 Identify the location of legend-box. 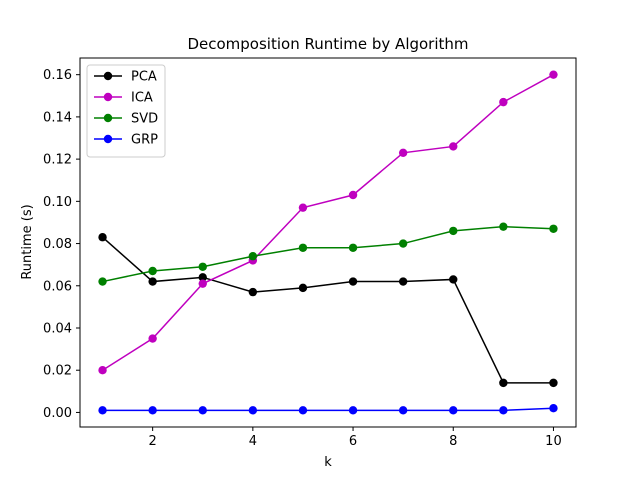
(126, 111).